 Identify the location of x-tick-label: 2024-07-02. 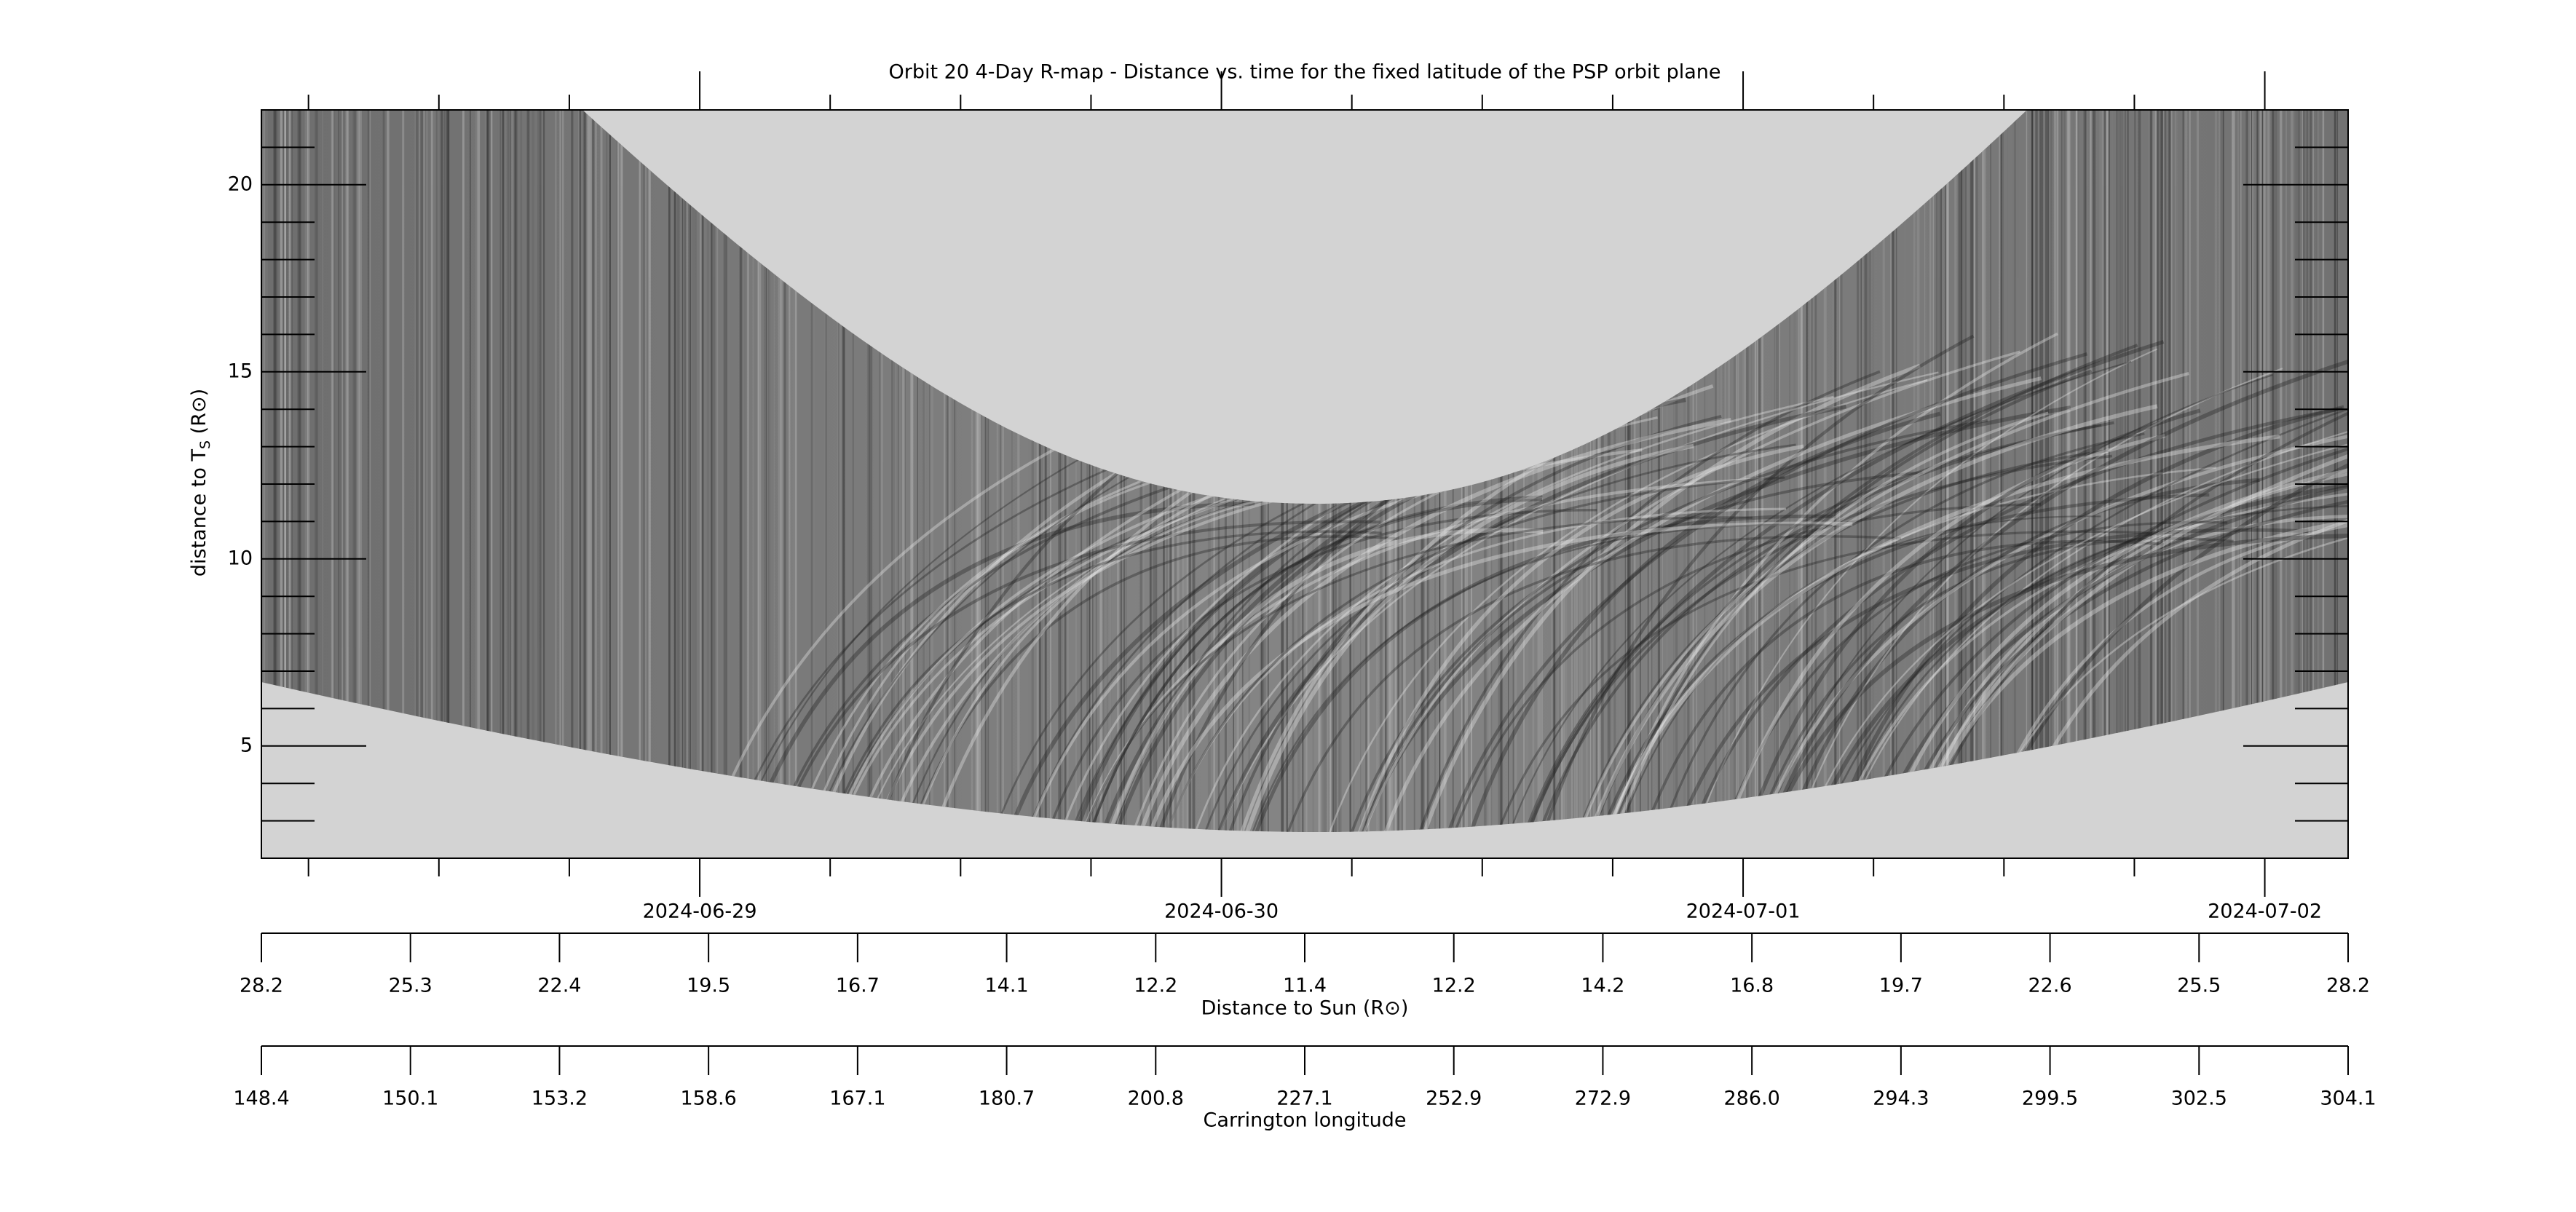
(2265, 912).